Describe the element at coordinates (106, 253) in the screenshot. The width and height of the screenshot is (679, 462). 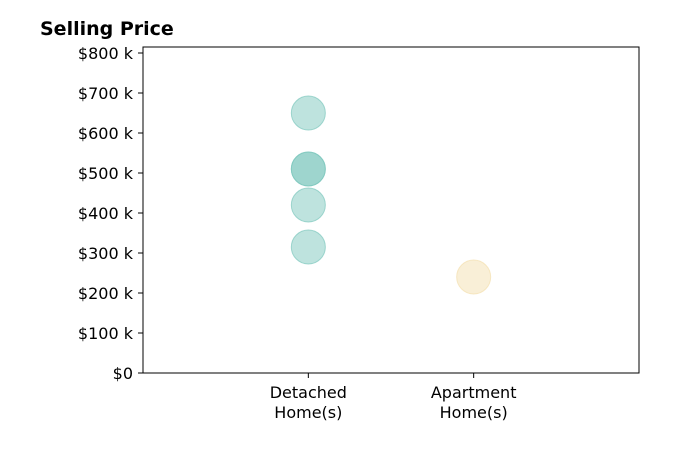
I see `y-tick-label: $300 k` at that location.